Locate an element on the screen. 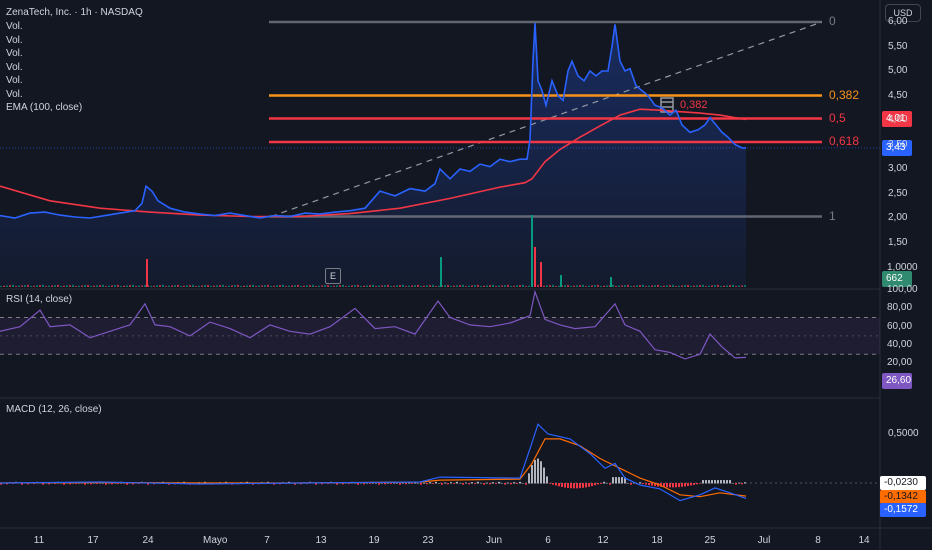 This screenshot has width=932, height=550. price-axis-tick: 1,0000 is located at coordinates (902, 267).